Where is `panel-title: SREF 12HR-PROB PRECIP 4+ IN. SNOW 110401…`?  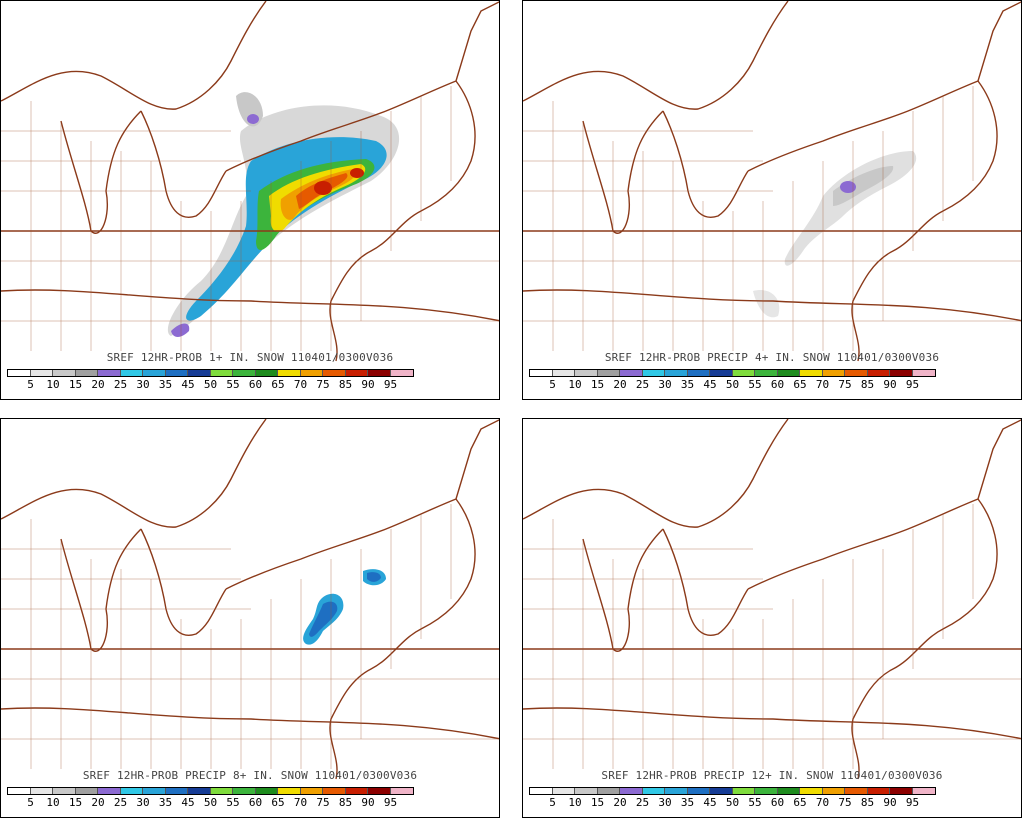 panel-title: SREF 12HR-PROB PRECIP 4+ IN. SNOW 110401… is located at coordinates (772, 357).